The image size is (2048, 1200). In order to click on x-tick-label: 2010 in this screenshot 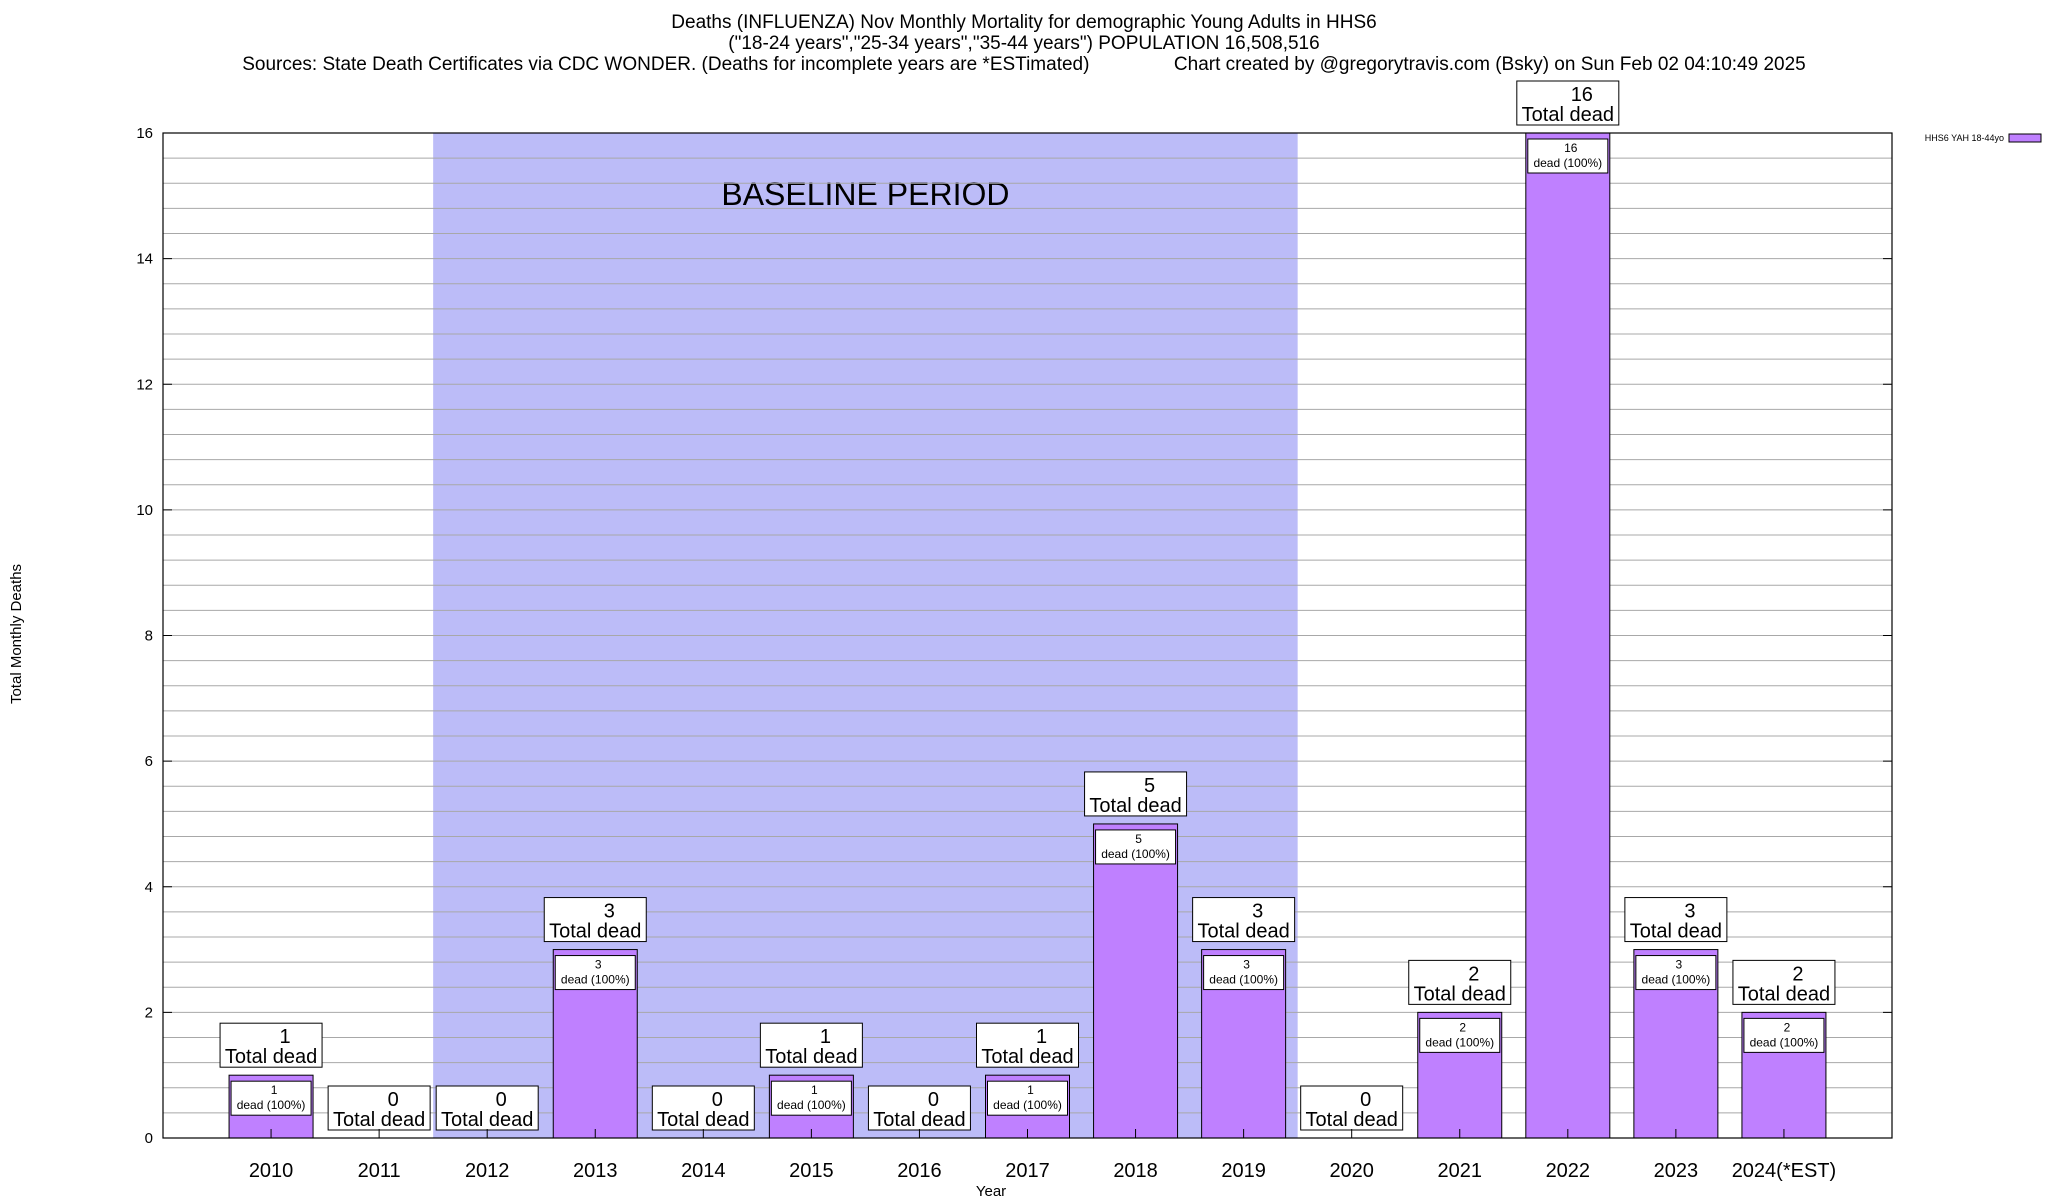, I will do `click(271, 1171)`.